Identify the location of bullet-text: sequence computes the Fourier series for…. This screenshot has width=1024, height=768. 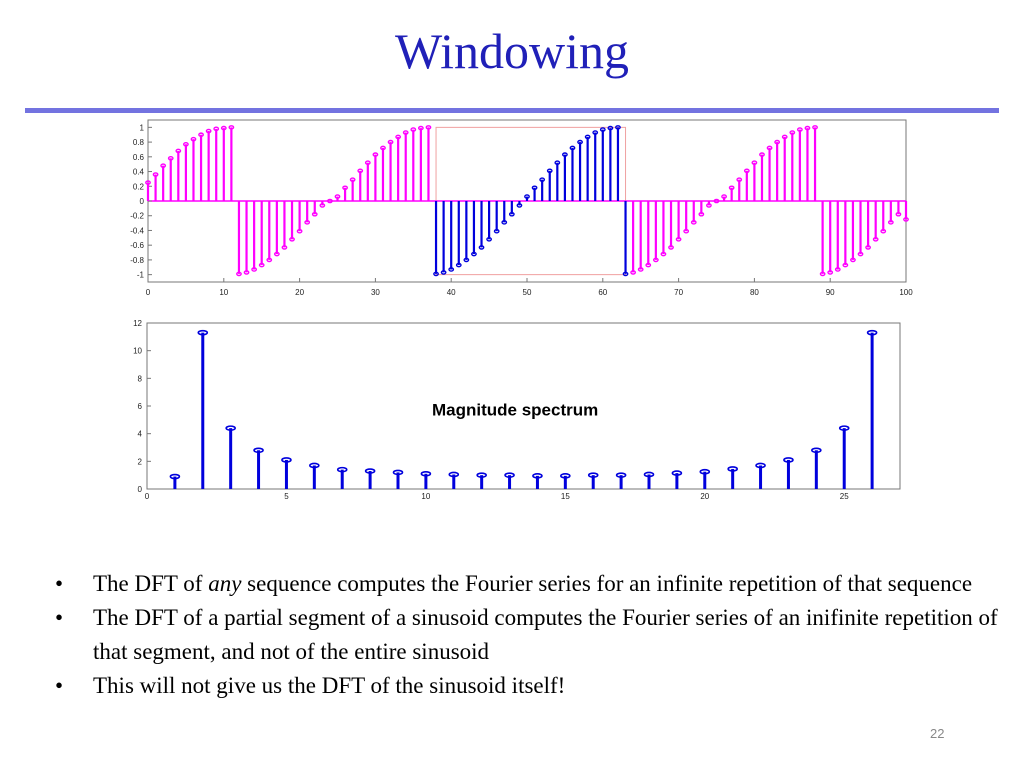
(607, 583).